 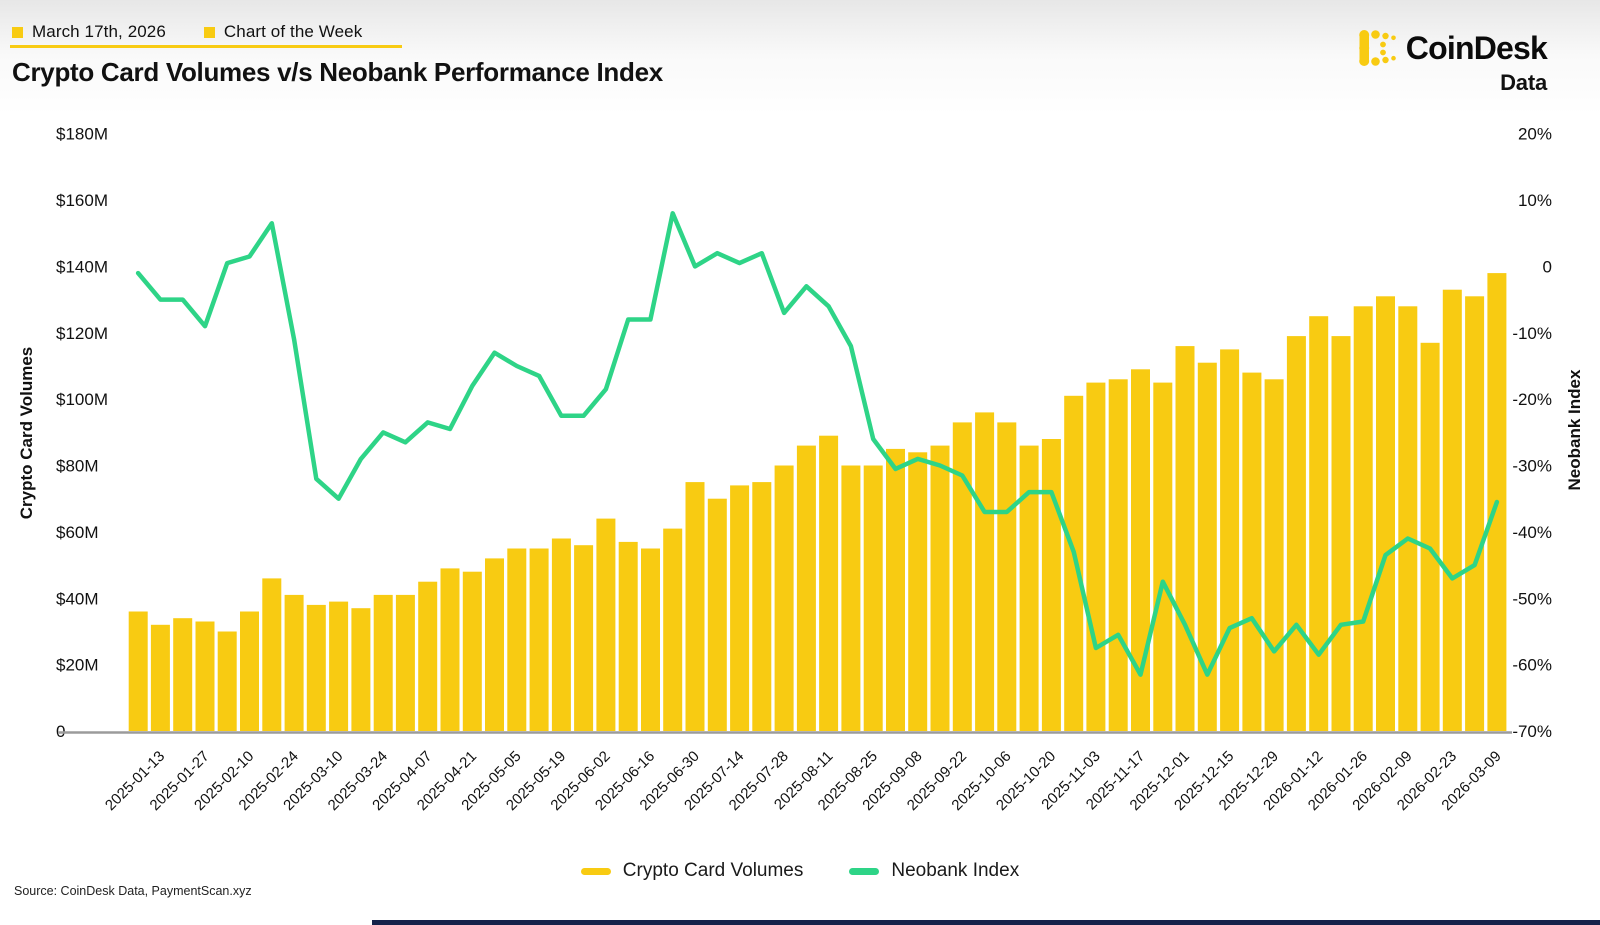 What do you see at coordinates (293, 31) in the screenshot?
I see `badge-label: Chart of the Week` at bounding box center [293, 31].